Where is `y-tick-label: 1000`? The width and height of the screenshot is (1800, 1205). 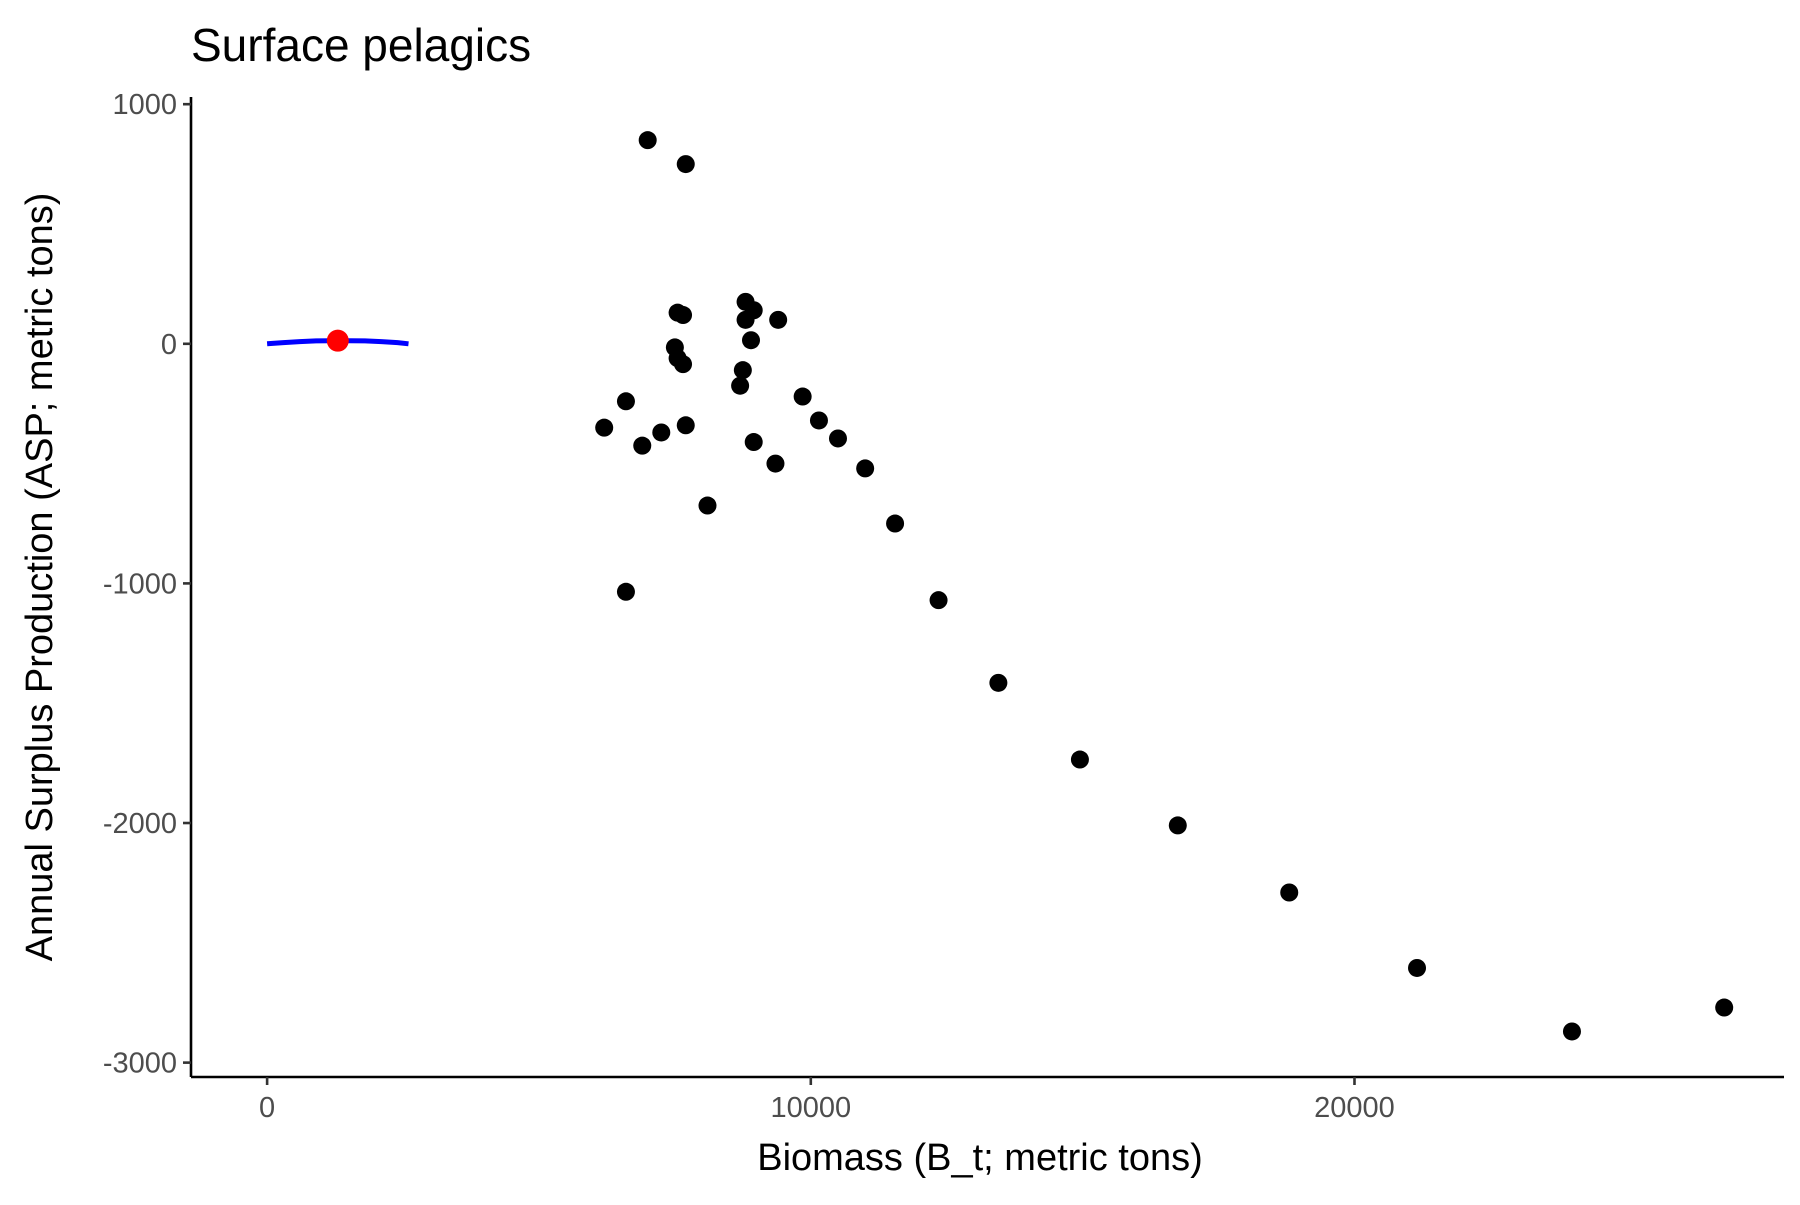
y-tick-label: 1000 is located at coordinates (144, 105).